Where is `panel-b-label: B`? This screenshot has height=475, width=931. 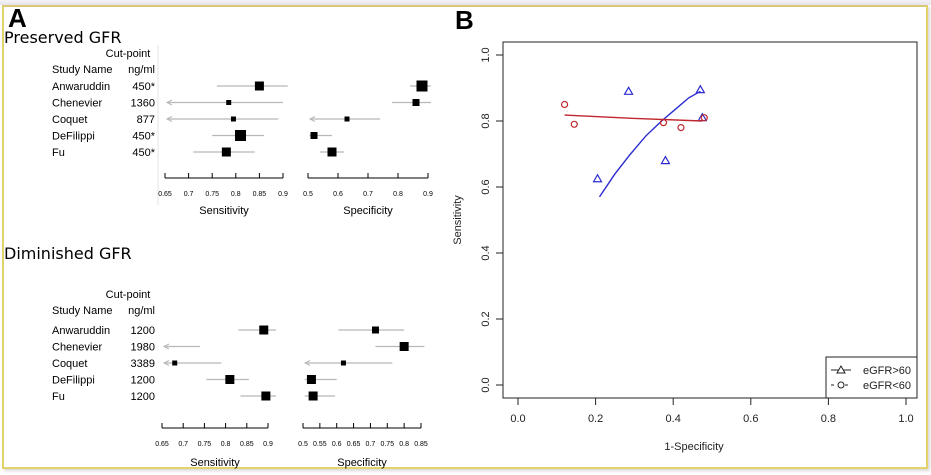
panel-b-label: B is located at coordinates (464, 20).